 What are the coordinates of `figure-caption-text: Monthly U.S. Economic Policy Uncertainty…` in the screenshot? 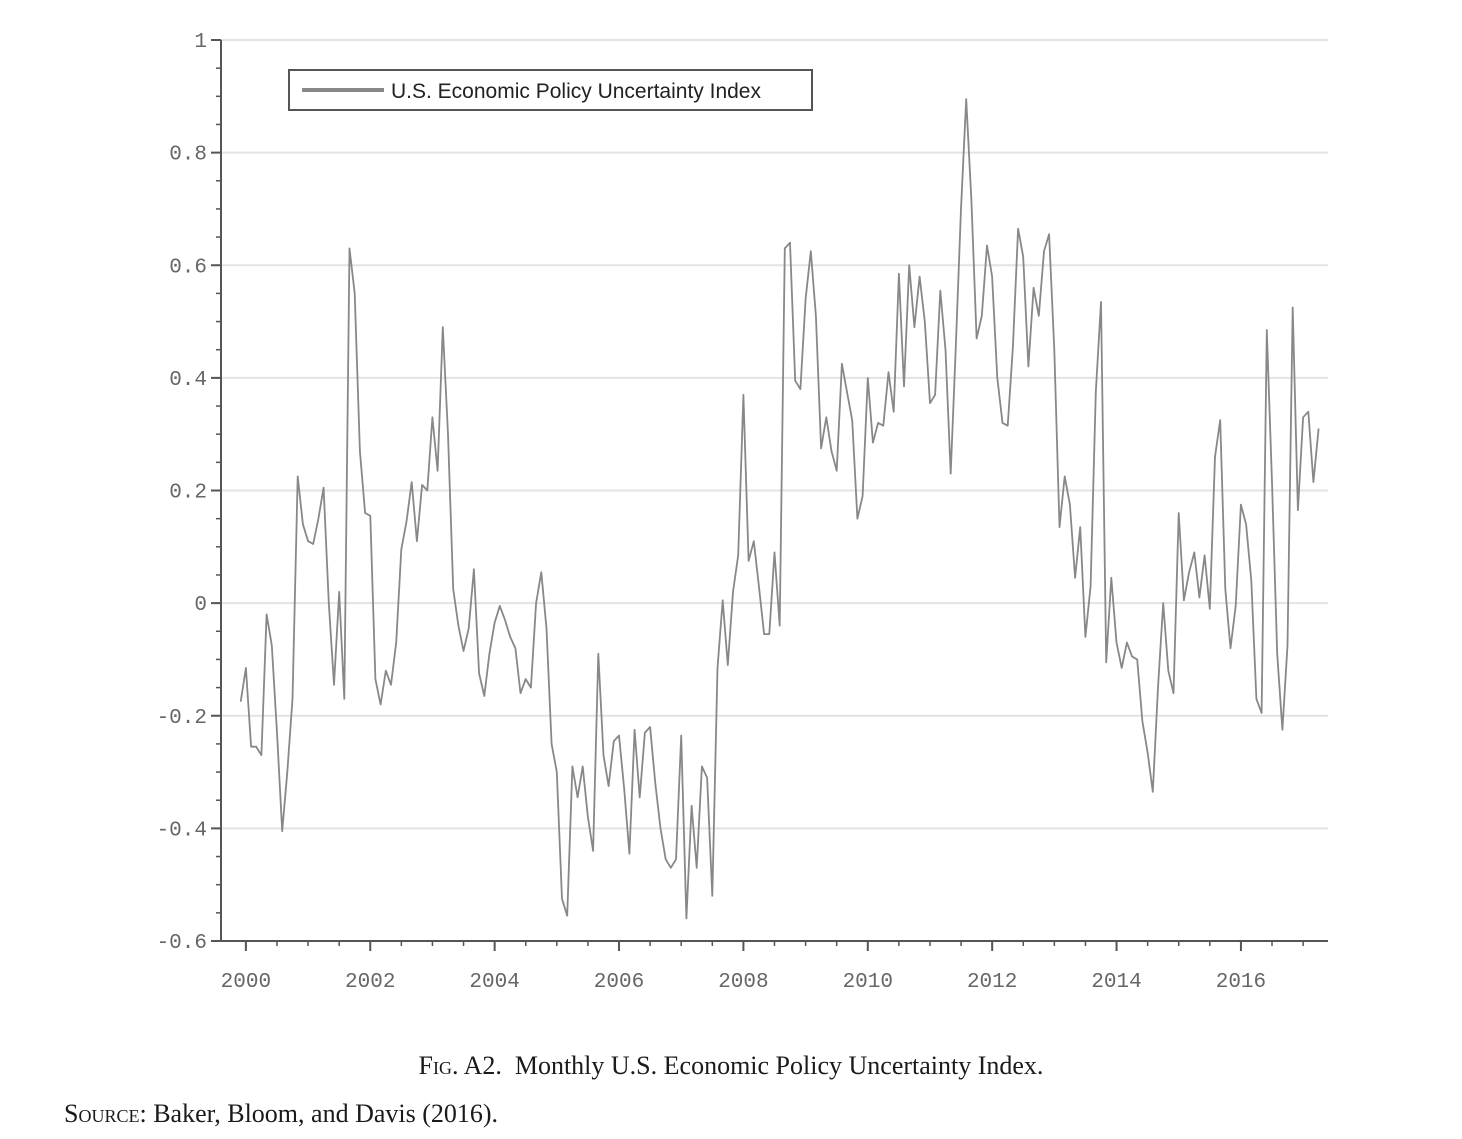 It's located at (779, 1065).